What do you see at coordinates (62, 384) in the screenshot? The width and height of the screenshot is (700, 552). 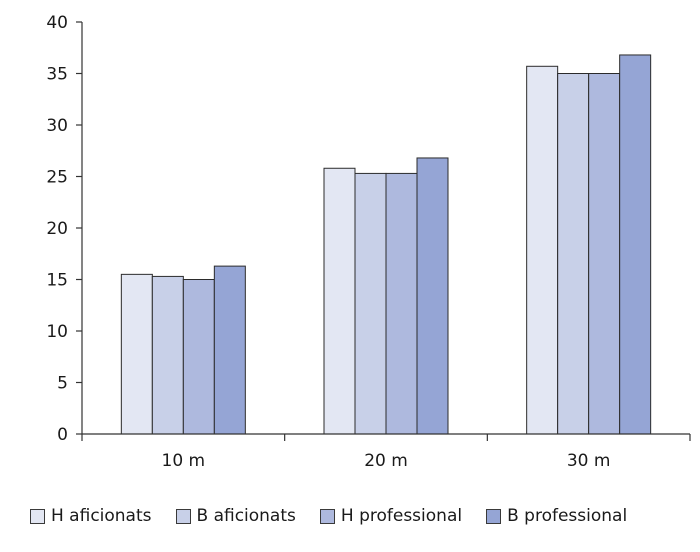 I see `y-tick-label: 5` at bounding box center [62, 384].